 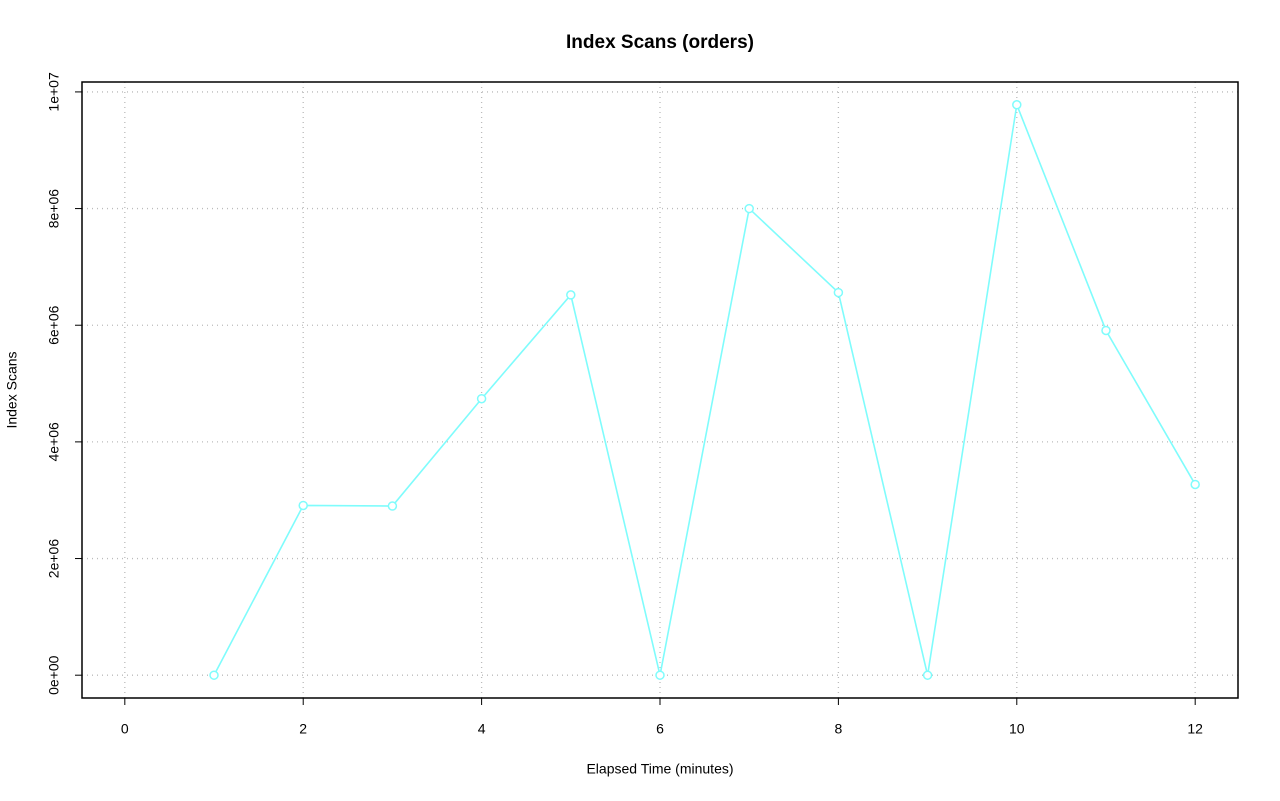 I want to click on y-axis-label: Index Scans, so click(x=12, y=389).